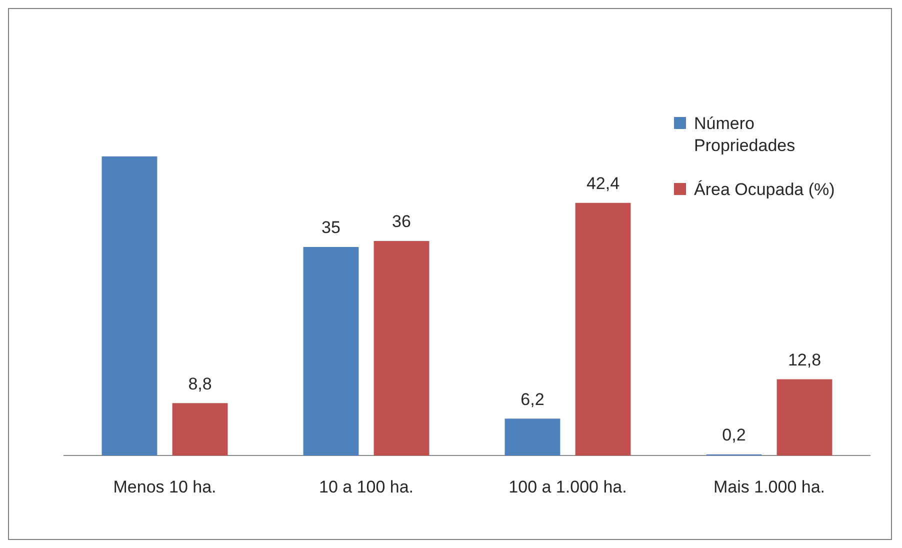  What do you see at coordinates (764, 190) in the screenshot?
I see `legend-label: Área Ocupada (%)` at bounding box center [764, 190].